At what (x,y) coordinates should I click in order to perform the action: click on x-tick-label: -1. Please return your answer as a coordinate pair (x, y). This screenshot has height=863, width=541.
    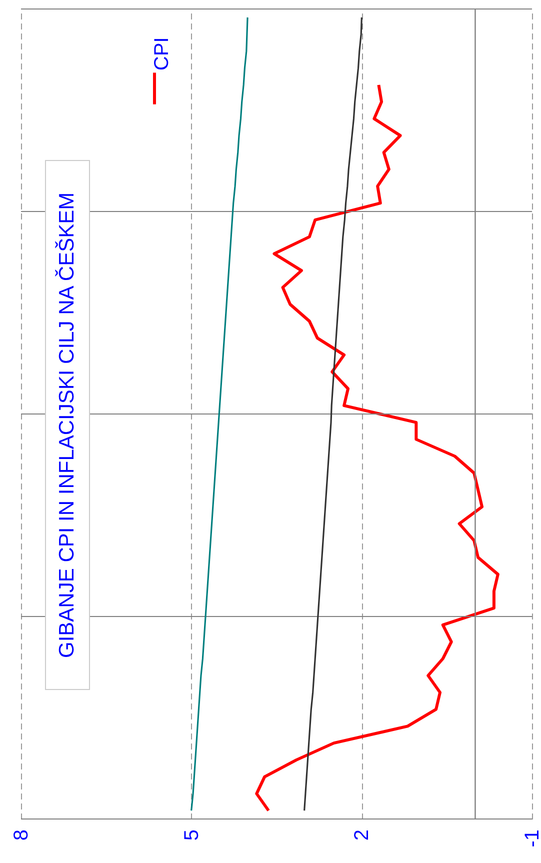
    Looking at the image, I should click on (531, 839).